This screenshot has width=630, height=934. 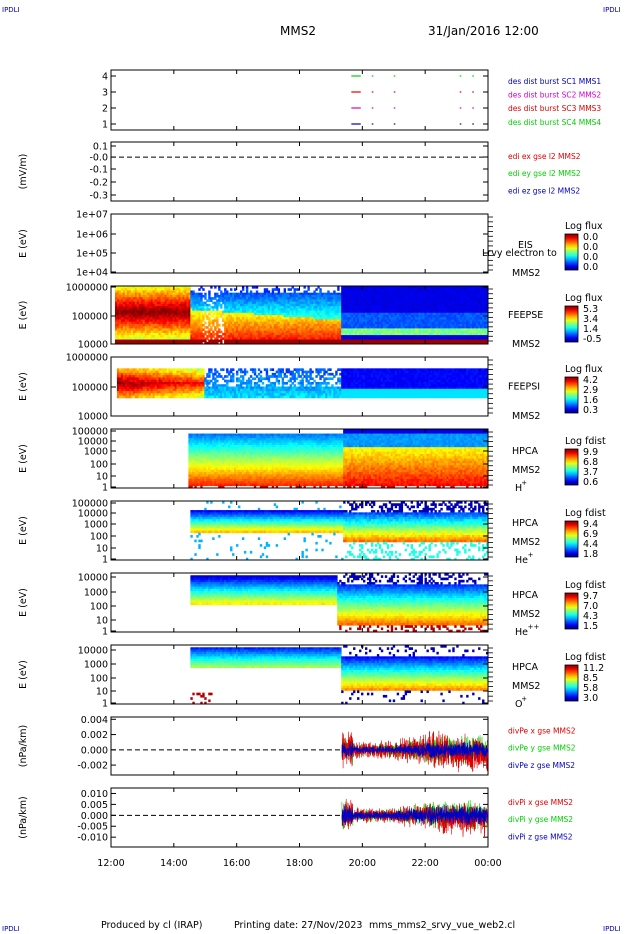 What do you see at coordinates (554, 108) in the screenshot?
I see `burst-legend-label: des dist burst SC3 MMS3` at bounding box center [554, 108].